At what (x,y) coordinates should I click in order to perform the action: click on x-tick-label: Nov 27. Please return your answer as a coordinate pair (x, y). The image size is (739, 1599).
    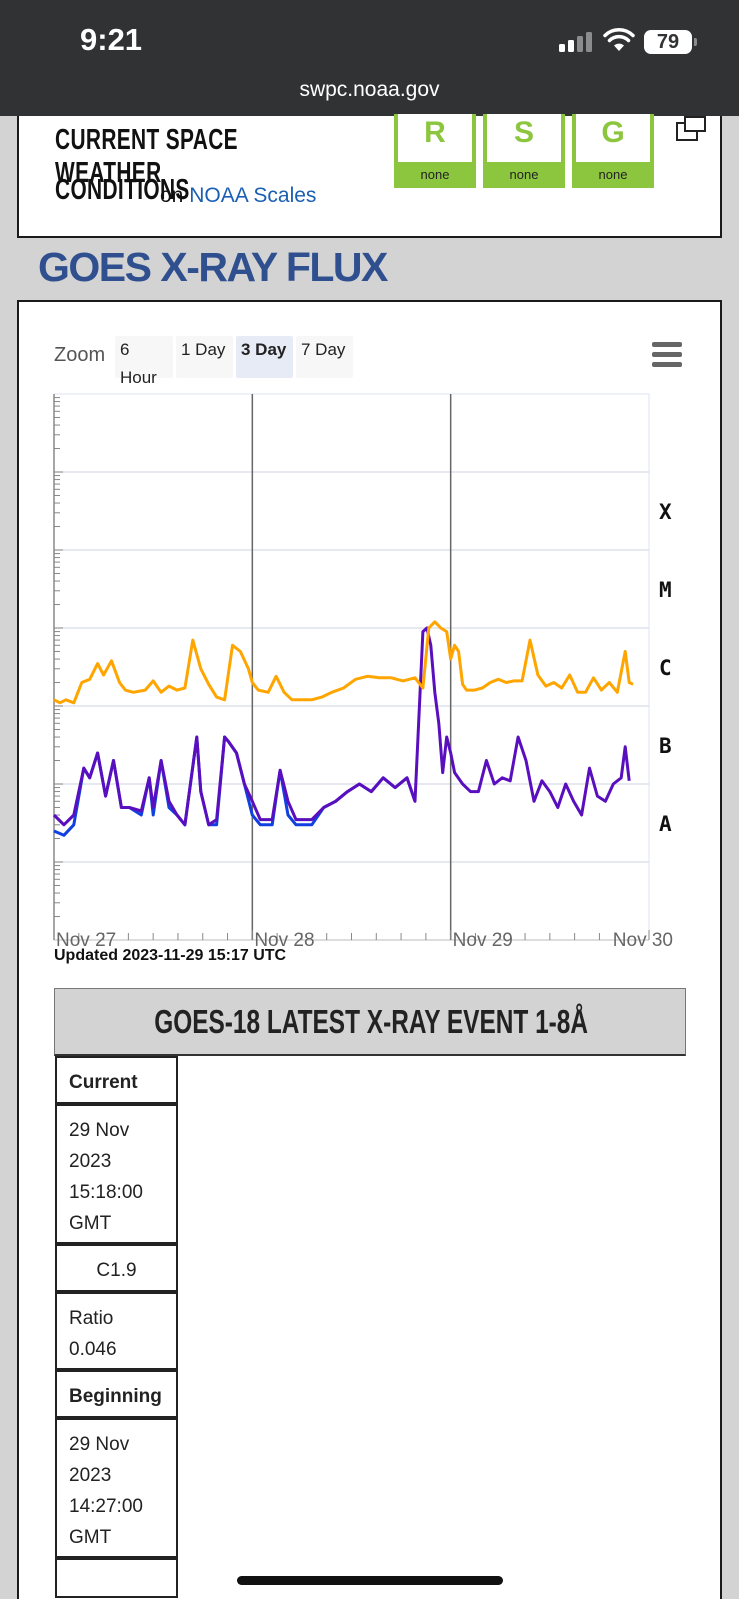
    Looking at the image, I should click on (86, 940).